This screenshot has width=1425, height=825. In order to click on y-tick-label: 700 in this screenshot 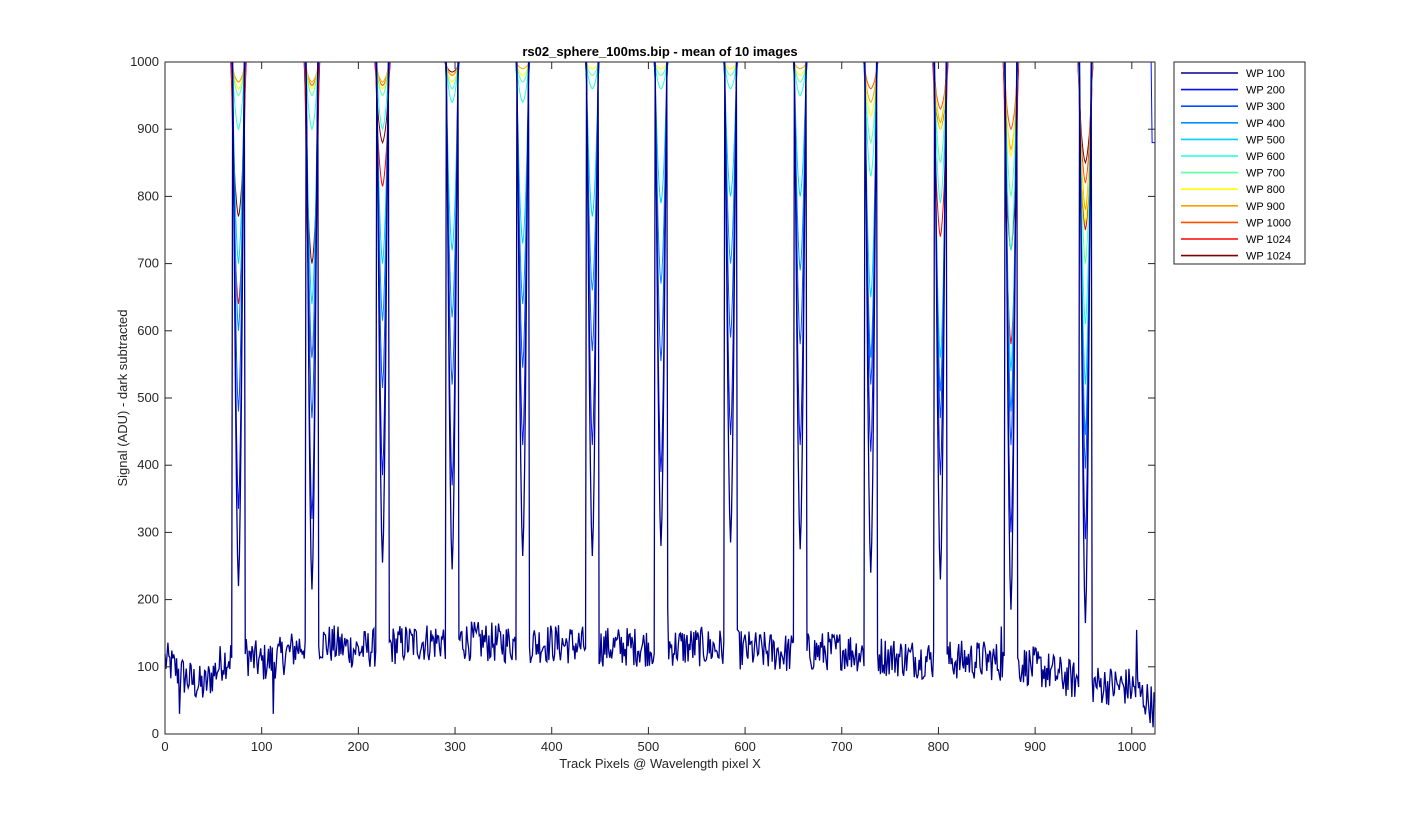, I will do `click(148, 263)`.